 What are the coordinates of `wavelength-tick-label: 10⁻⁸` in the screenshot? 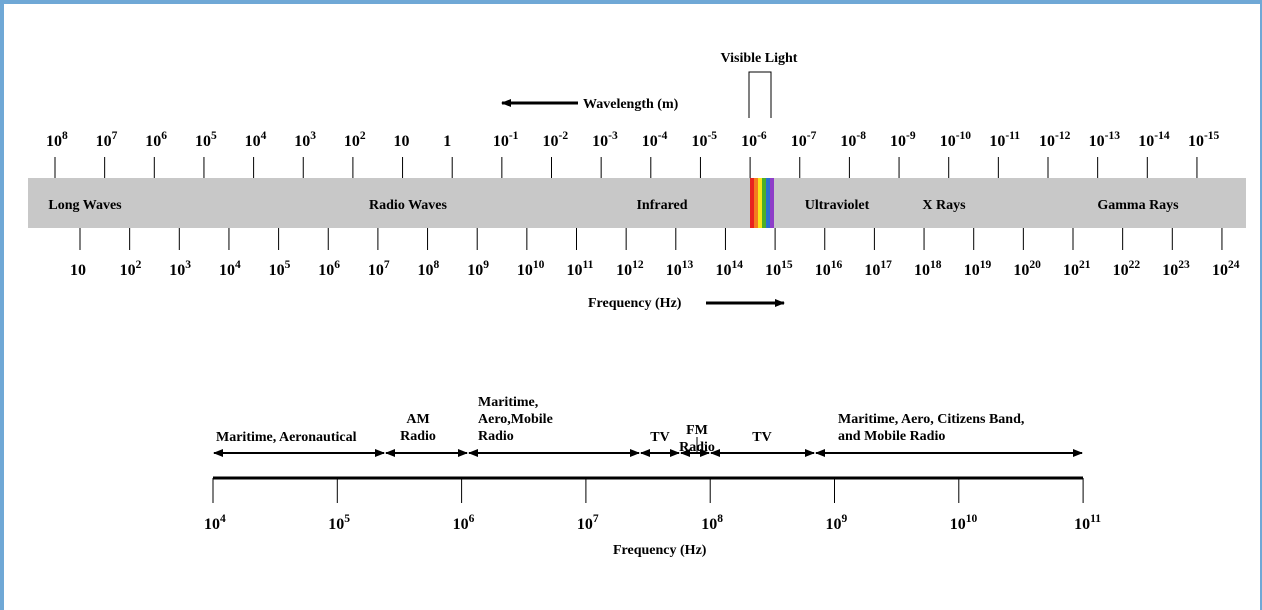 It's located at (853, 140).